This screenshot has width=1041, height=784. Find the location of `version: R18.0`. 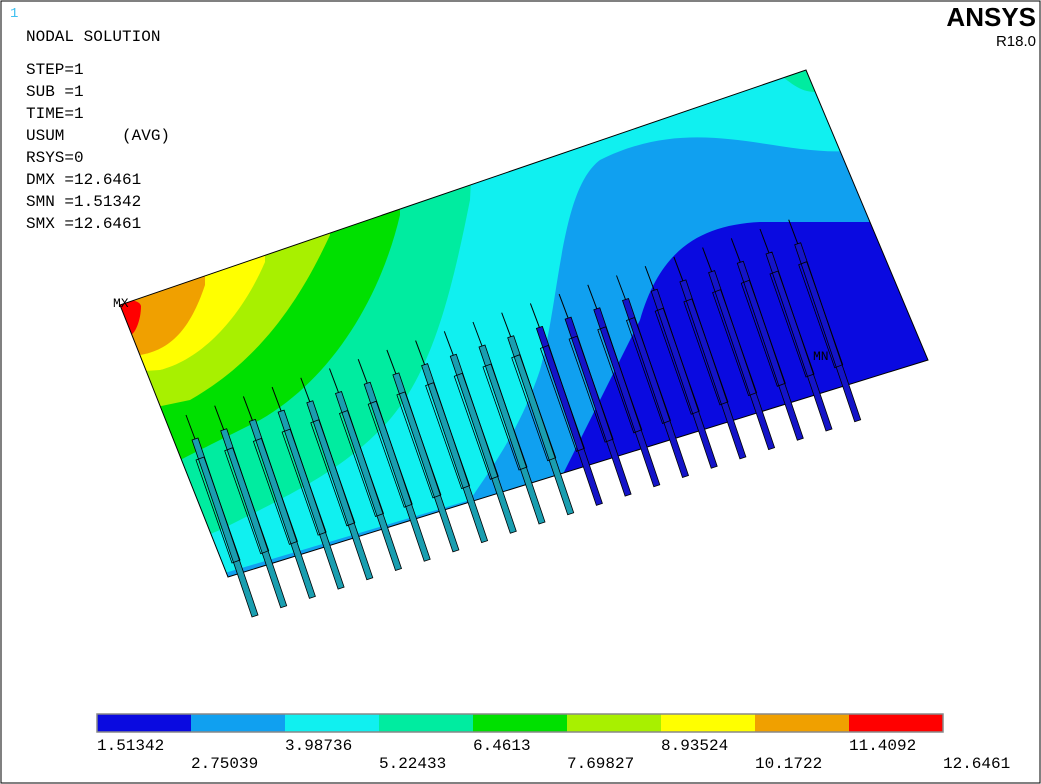

version: R18.0 is located at coordinates (1016, 41).